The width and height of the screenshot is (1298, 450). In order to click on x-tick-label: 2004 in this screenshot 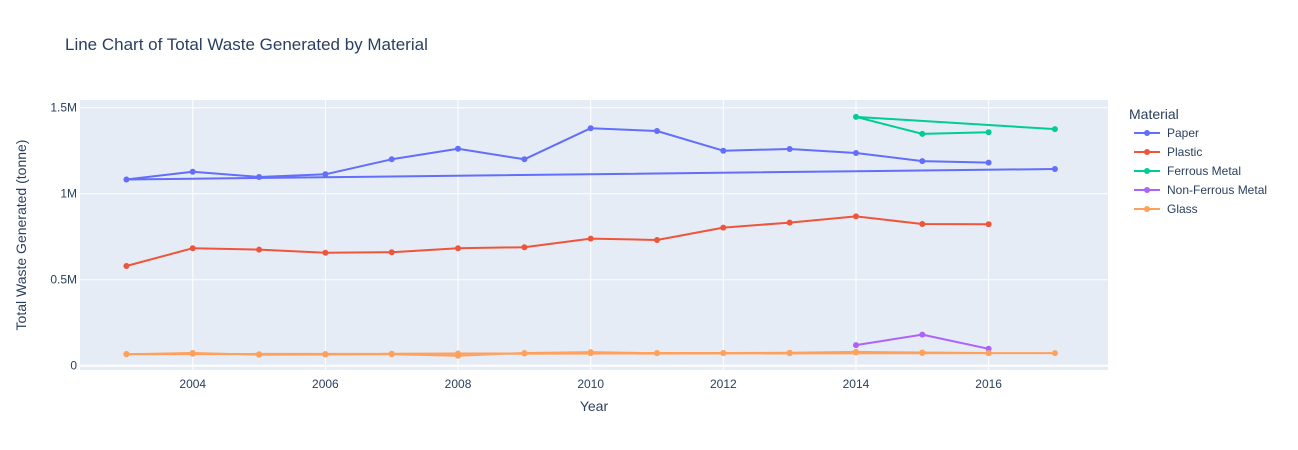, I will do `click(192, 384)`.